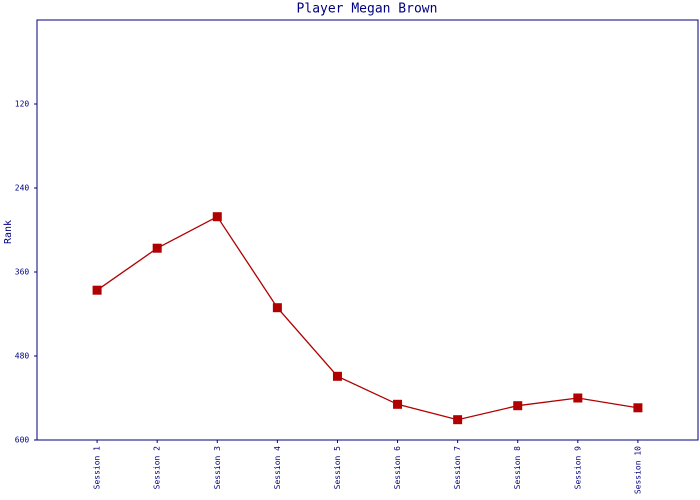  Describe the element at coordinates (22, 104) in the screenshot. I see `y-tick-label: 120` at that location.